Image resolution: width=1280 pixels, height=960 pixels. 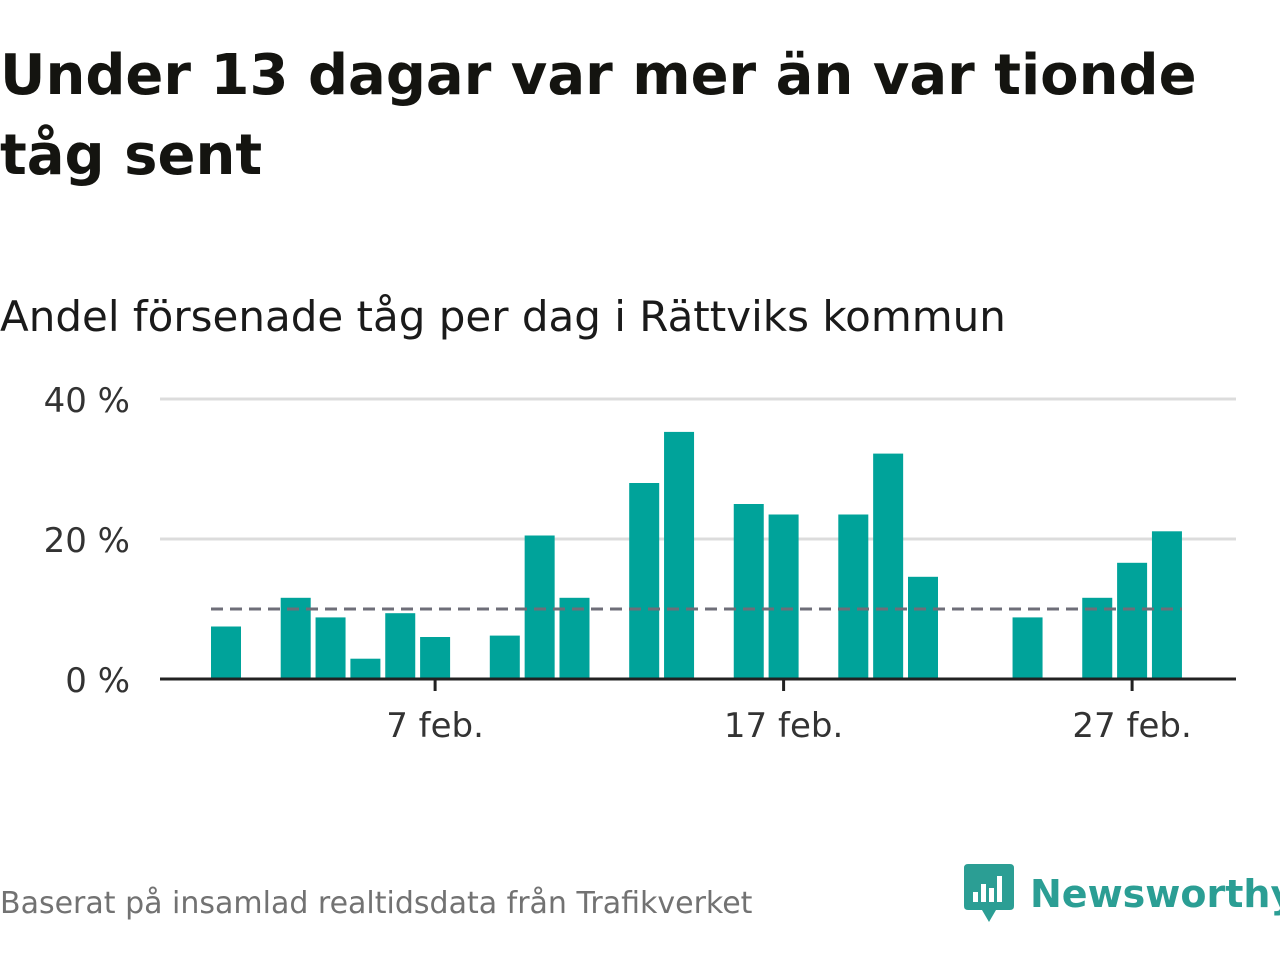 What do you see at coordinates (87, 401) in the screenshot?
I see `y-tick-label: 40 %` at bounding box center [87, 401].